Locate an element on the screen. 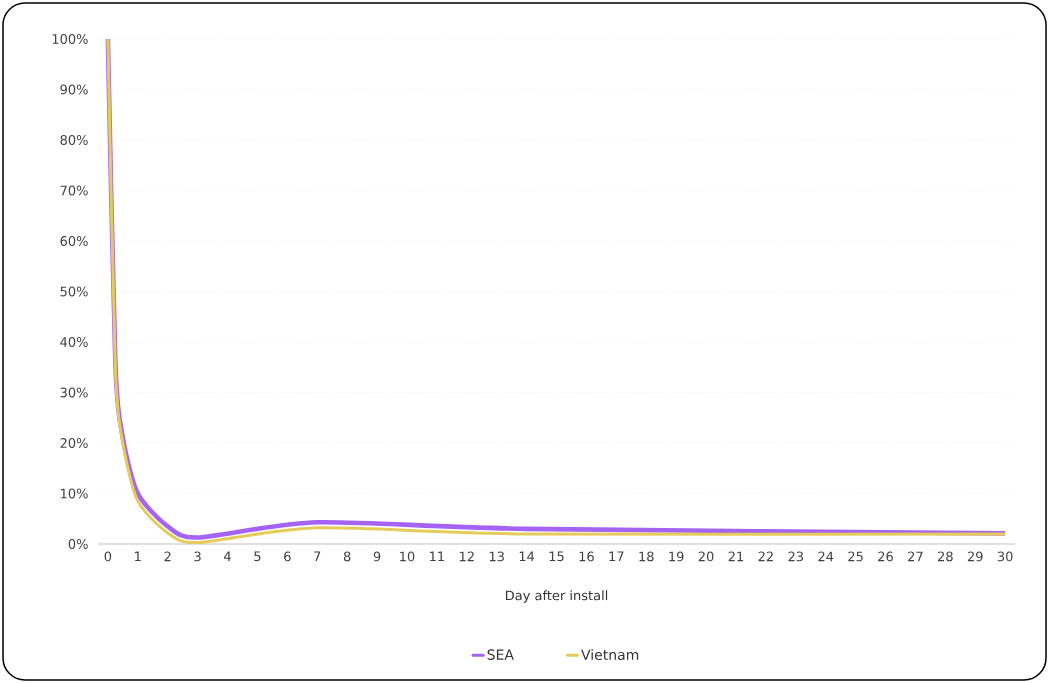 The width and height of the screenshot is (1049, 683). x-axis-title: Day after install is located at coordinates (556, 596).